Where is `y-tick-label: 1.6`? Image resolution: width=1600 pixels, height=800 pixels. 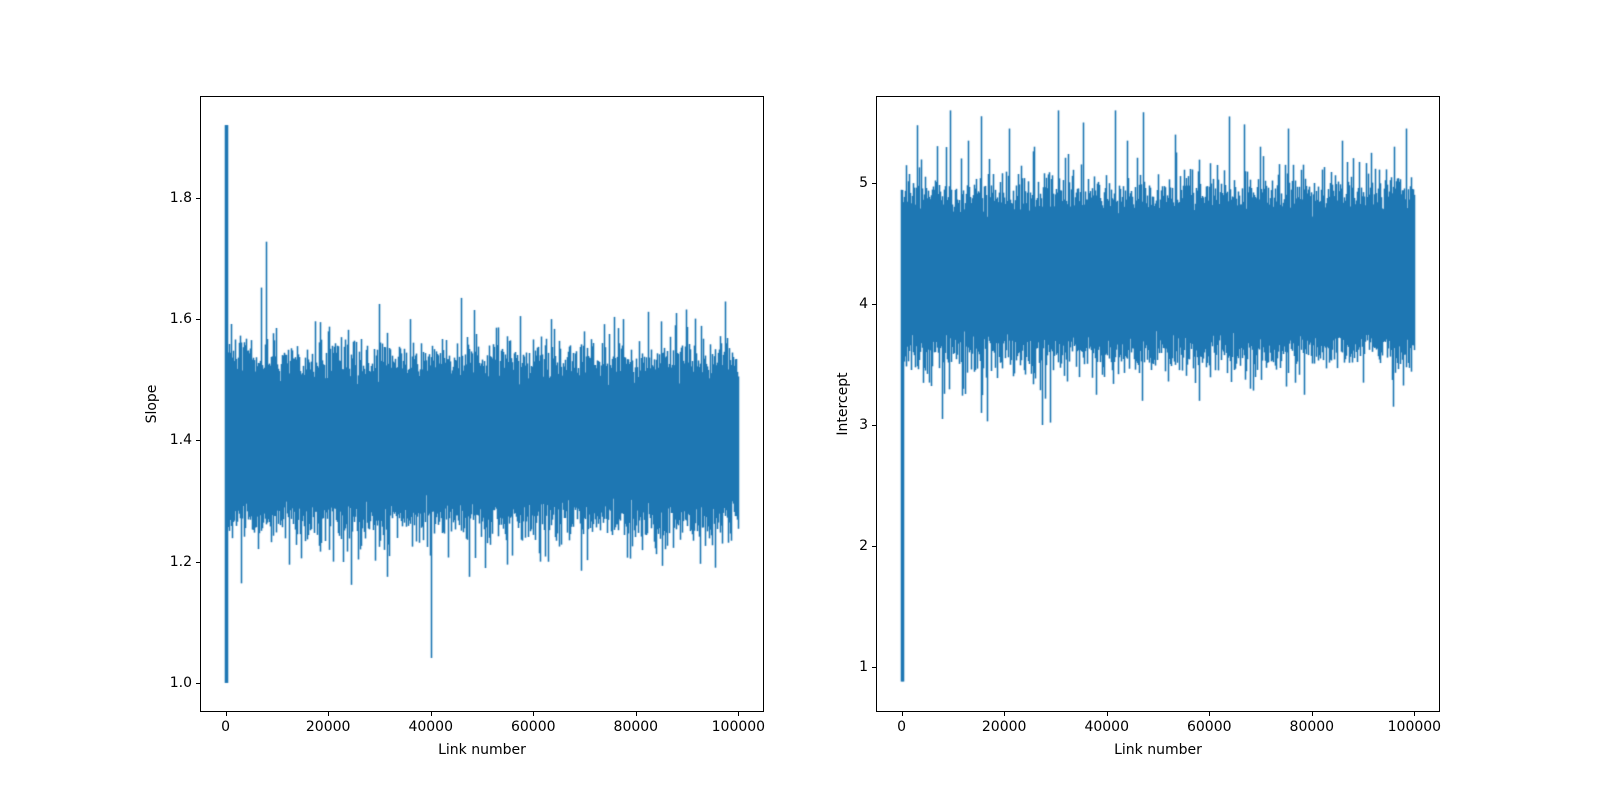
y-tick-label: 1.6 is located at coordinates (180, 319).